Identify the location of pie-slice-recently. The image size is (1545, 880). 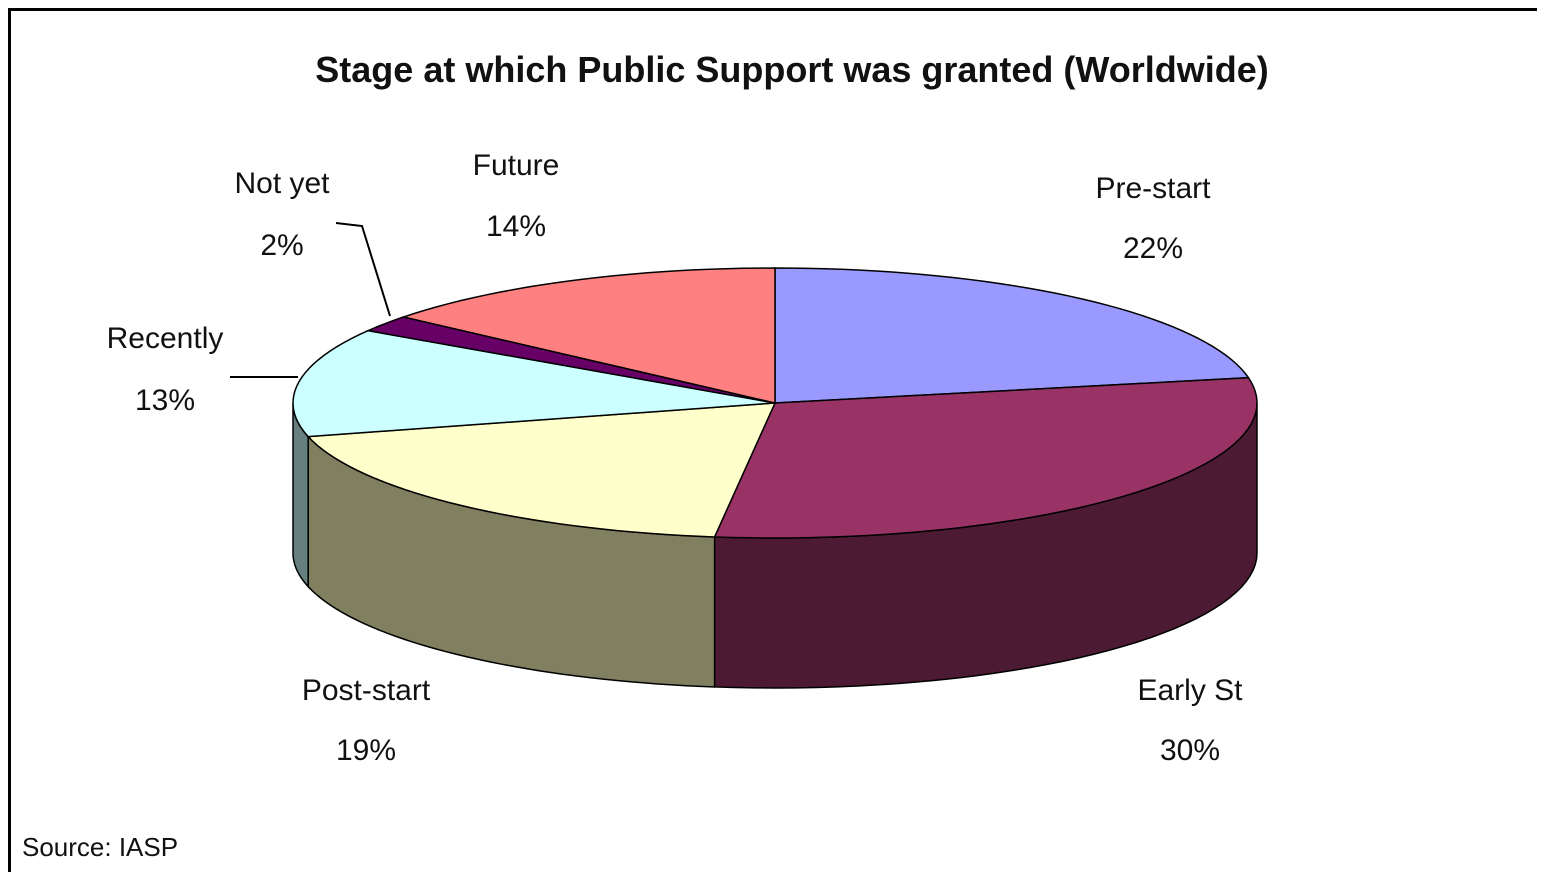
(534, 383).